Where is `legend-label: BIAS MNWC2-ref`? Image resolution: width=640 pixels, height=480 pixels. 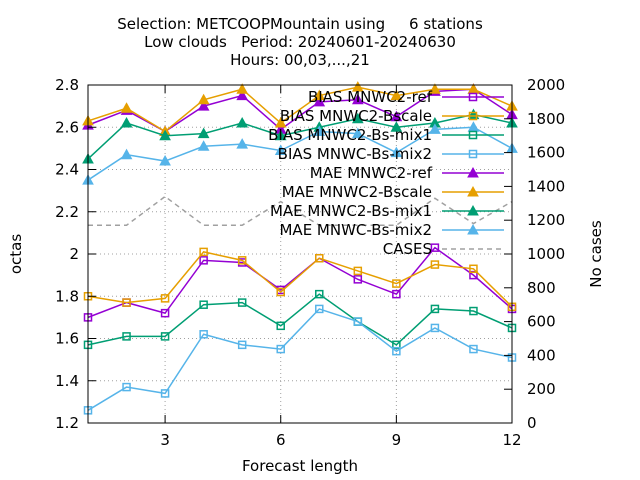
legend-label: BIAS MNWC2-ref is located at coordinates (370, 97).